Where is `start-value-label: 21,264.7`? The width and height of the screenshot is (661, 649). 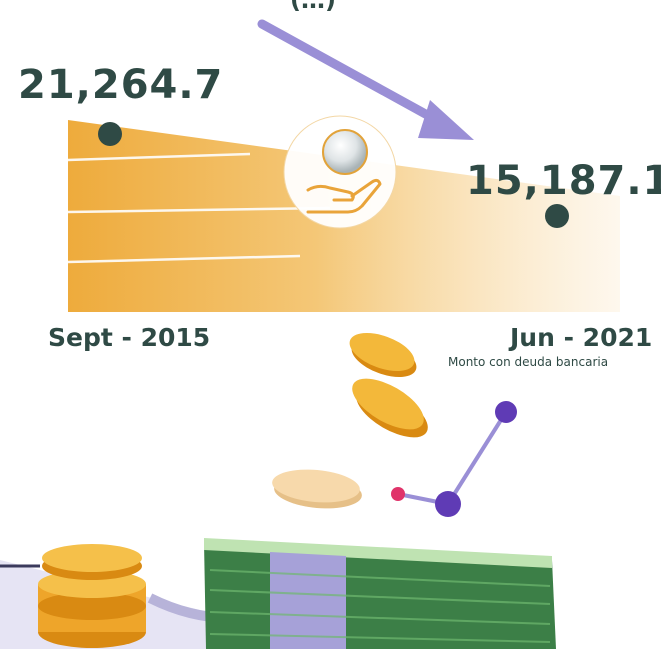 start-value-label: 21,264.7 is located at coordinates (121, 85).